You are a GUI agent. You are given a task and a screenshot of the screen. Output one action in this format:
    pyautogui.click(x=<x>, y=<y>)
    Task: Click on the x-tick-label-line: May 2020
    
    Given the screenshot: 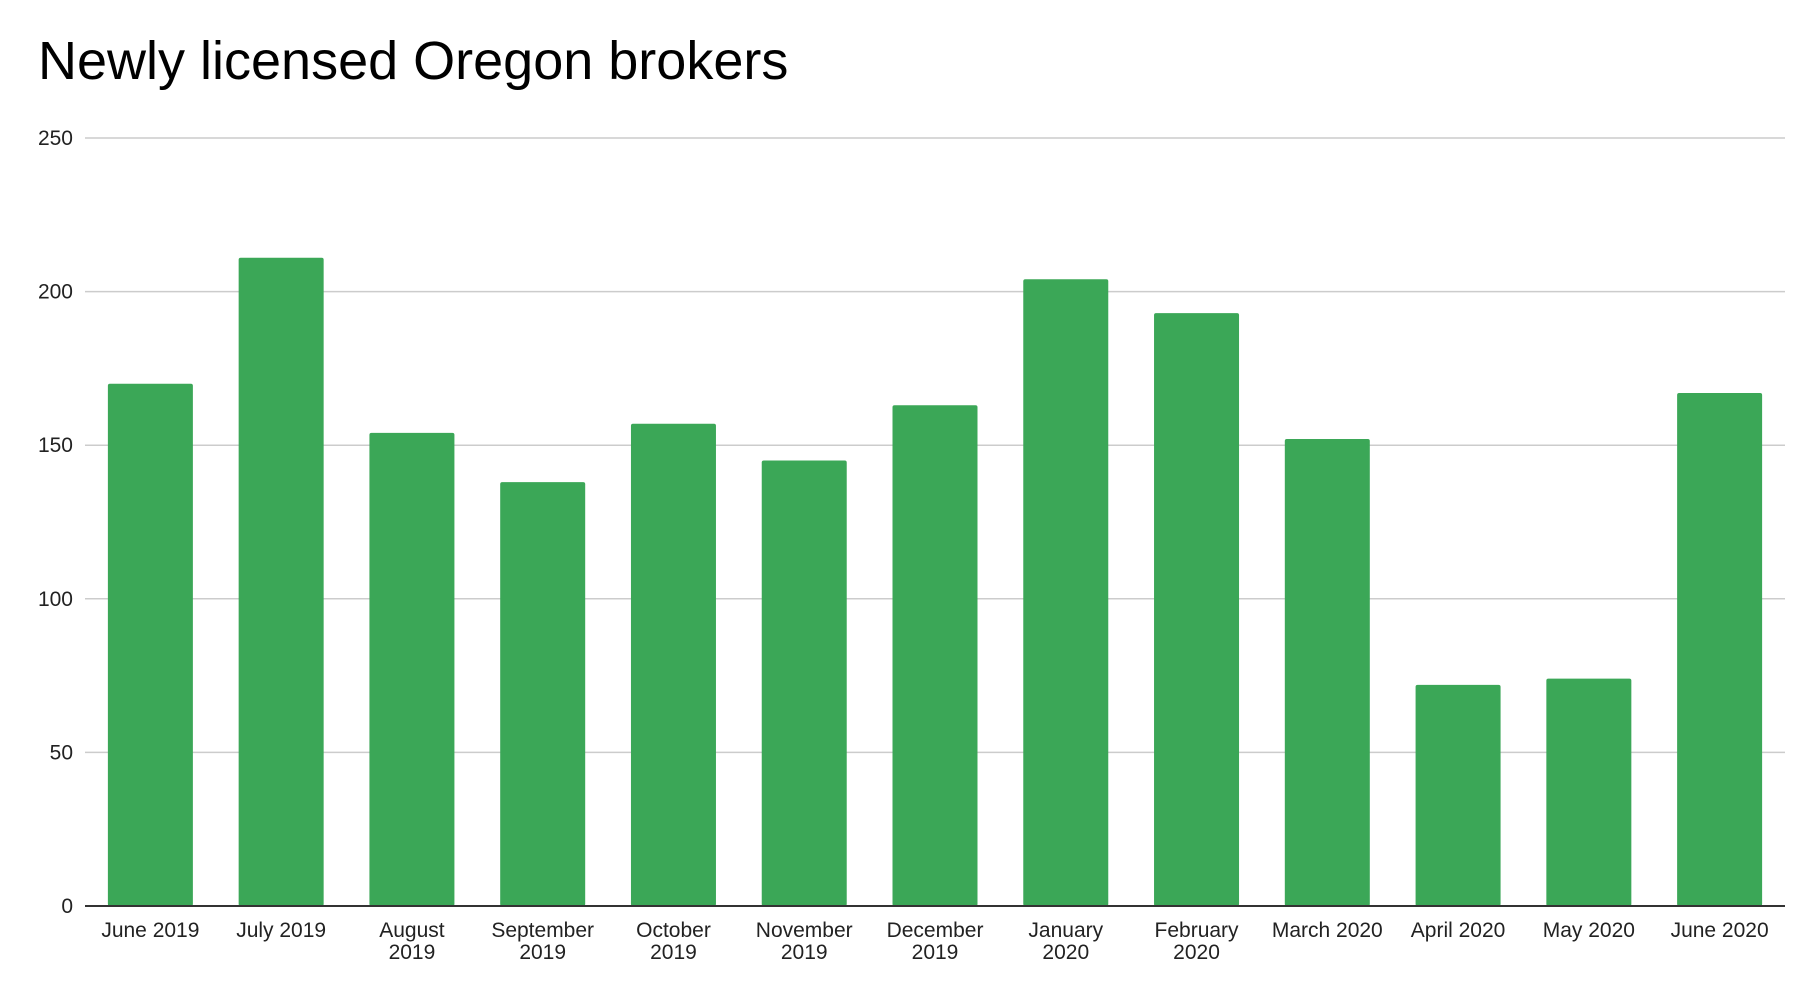 What is the action you would take?
    pyautogui.click(x=1589, y=930)
    